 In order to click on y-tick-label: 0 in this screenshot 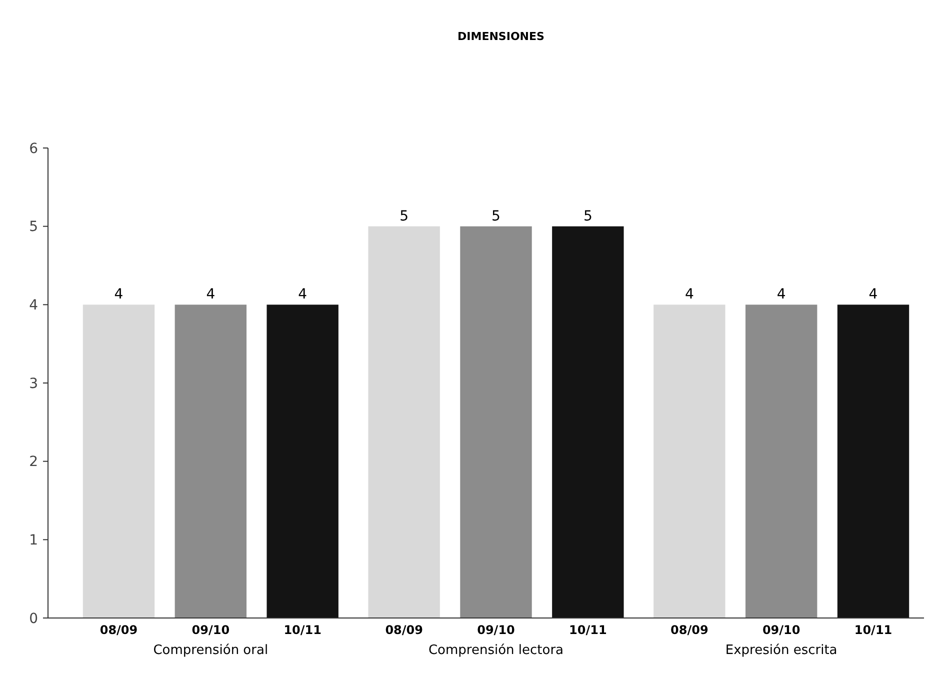, I will do `click(33, 618)`.